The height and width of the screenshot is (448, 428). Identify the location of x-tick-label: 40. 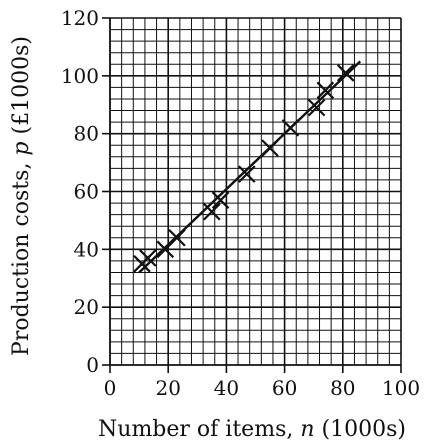
(226, 388).